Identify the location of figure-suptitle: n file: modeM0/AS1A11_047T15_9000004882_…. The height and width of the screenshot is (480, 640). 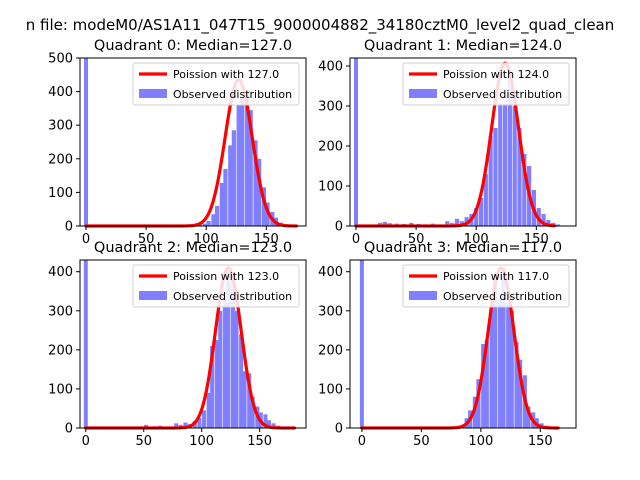
(320, 25).